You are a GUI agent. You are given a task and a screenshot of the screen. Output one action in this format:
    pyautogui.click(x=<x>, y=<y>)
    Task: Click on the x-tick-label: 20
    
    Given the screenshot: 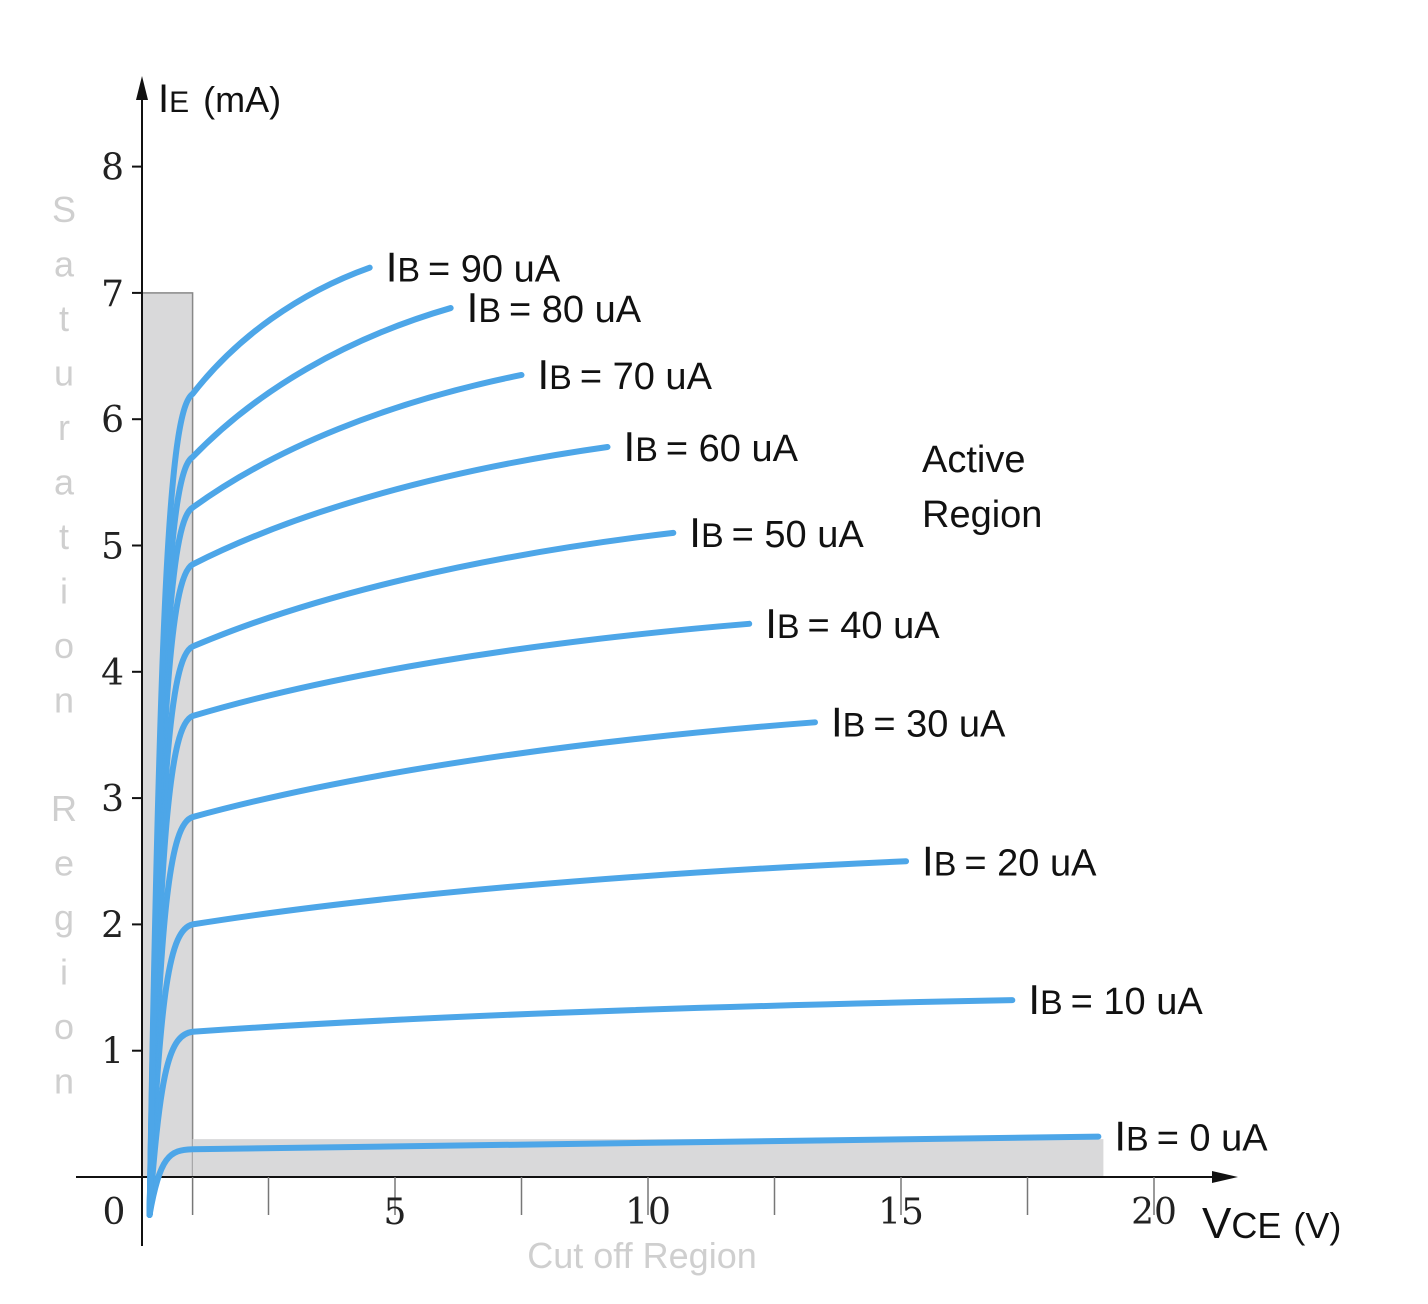 What is the action you would take?
    pyautogui.click(x=1154, y=1212)
    